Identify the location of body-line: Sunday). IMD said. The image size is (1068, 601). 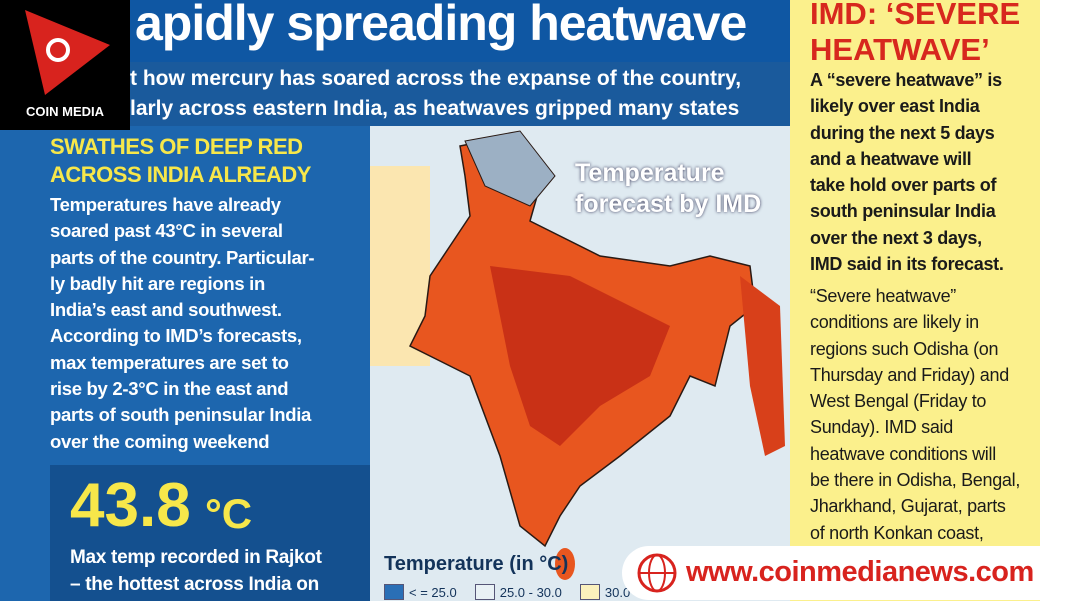
(881, 427).